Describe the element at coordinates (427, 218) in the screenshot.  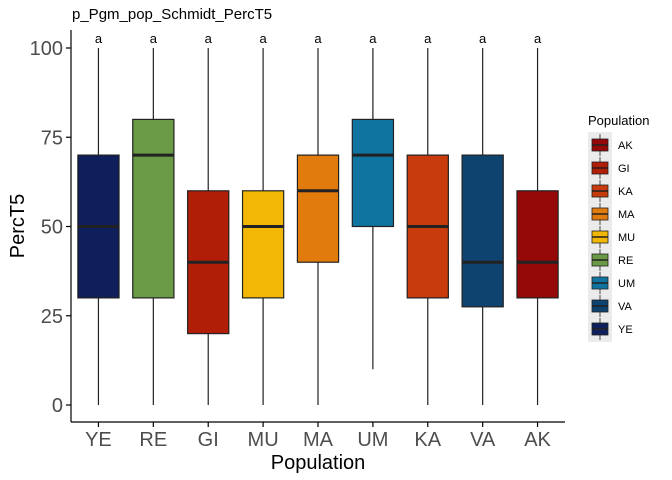
I see `box-ka: a` at that location.